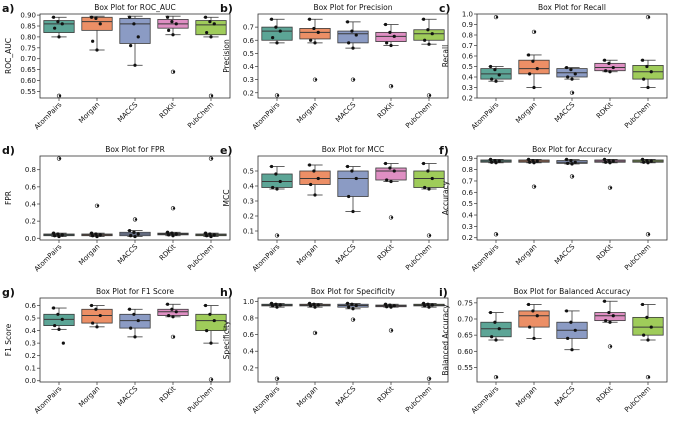 Image resolution: width=685 pixels, height=428 pixels. I want to click on y-tick-label: 0.75, so click(465, 303).